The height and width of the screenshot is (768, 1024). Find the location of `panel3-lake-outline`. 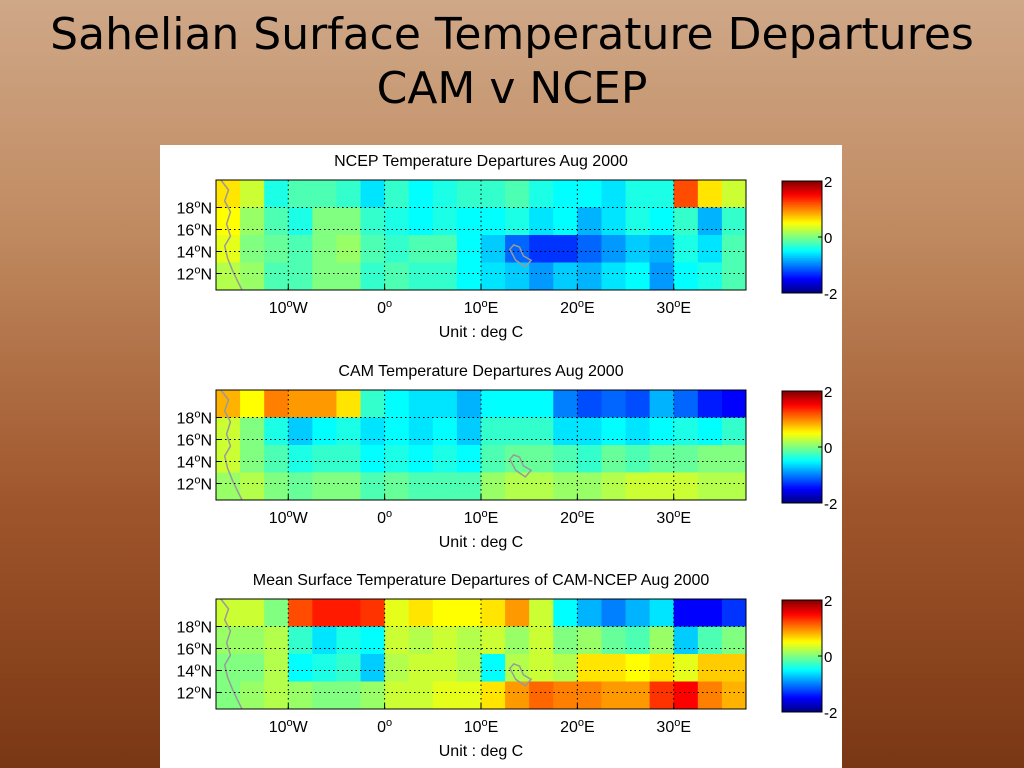

panel3-lake-outline is located at coordinates (521, 675).